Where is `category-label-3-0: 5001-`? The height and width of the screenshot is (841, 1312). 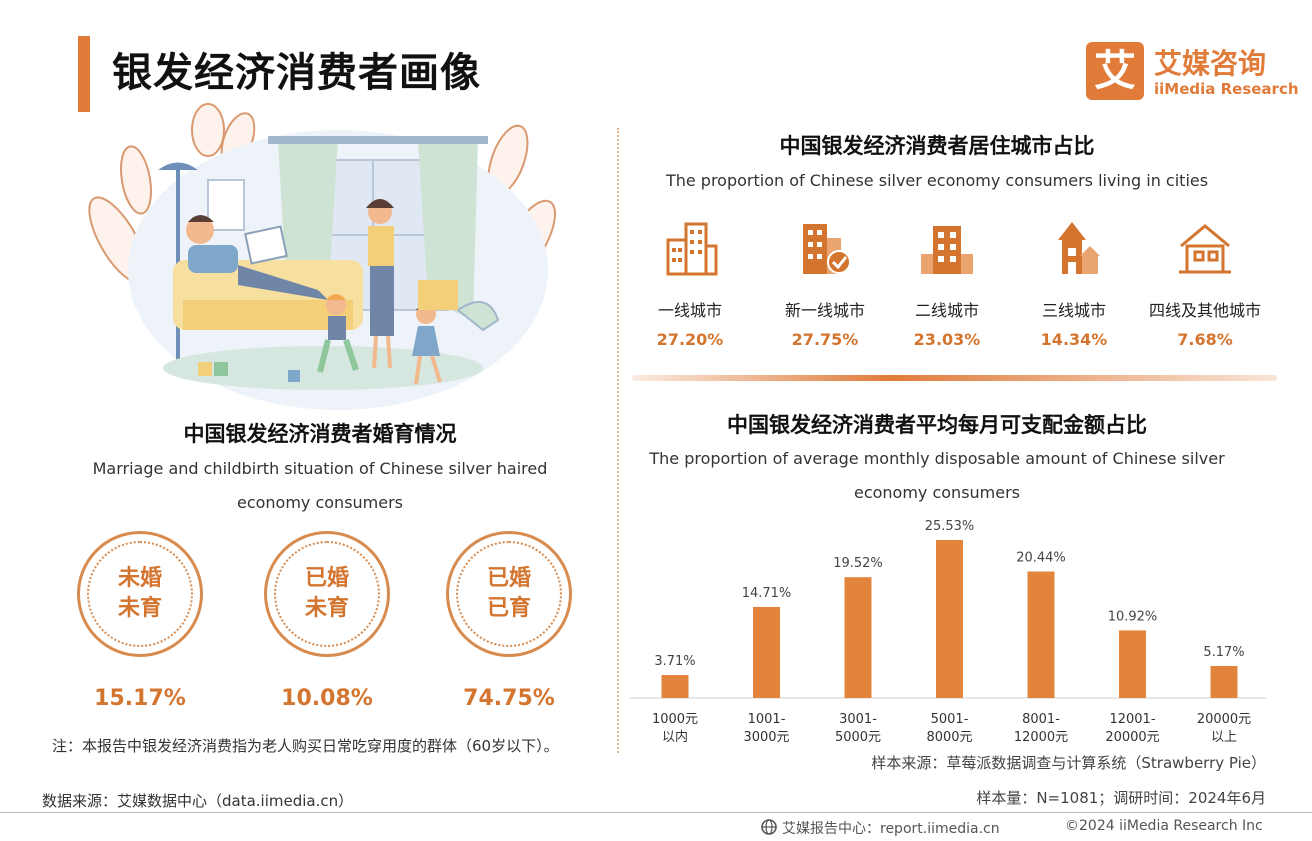
category-label-3-0: 5001- is located at coordinates (950, 719).